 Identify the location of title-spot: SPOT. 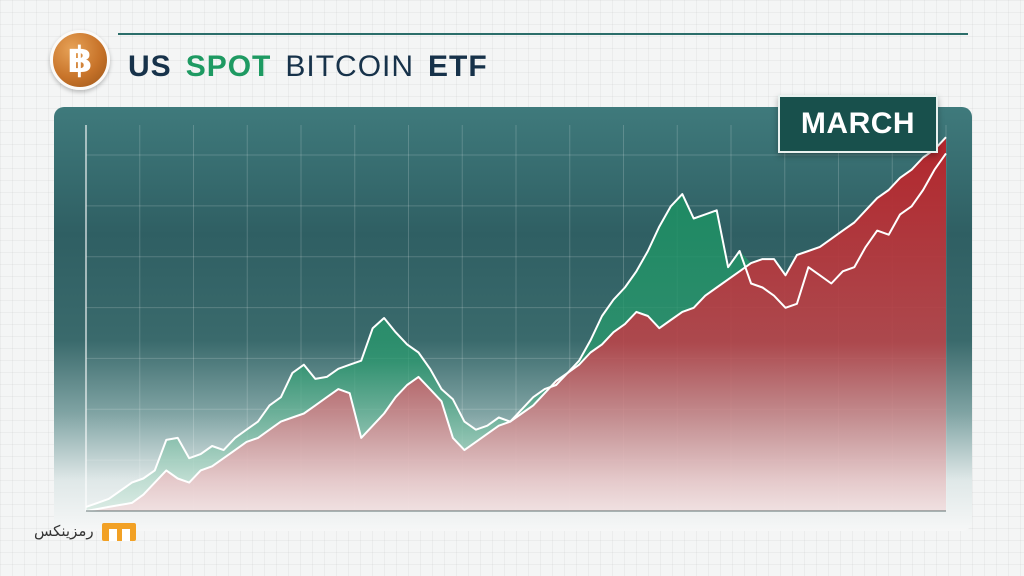
(228, 66).